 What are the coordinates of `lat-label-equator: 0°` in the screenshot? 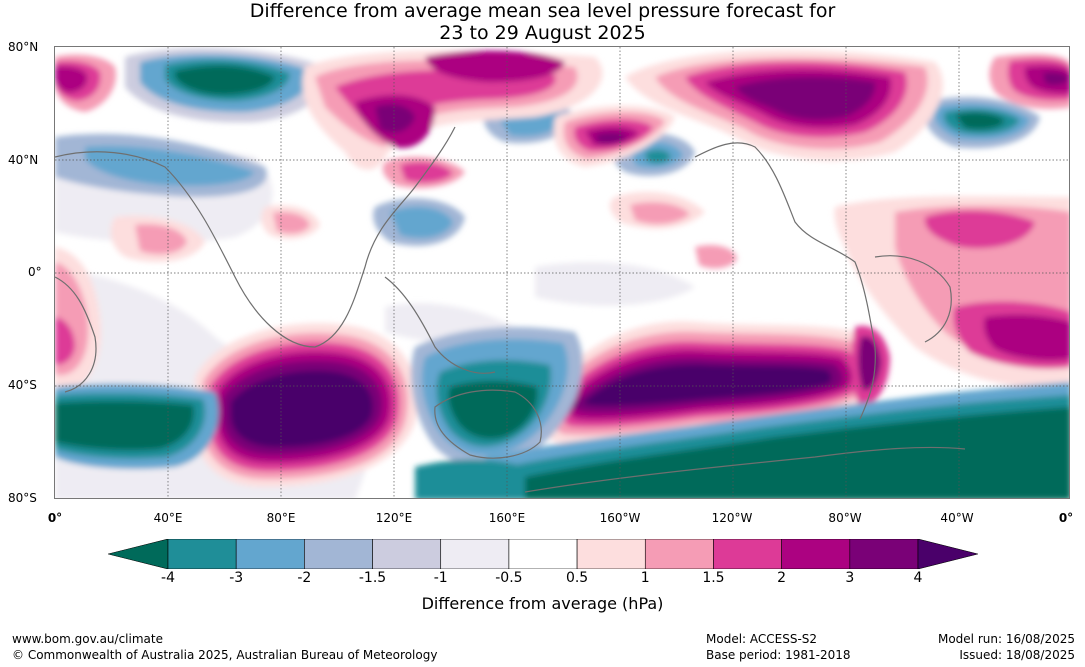 It's located at (35, 272).